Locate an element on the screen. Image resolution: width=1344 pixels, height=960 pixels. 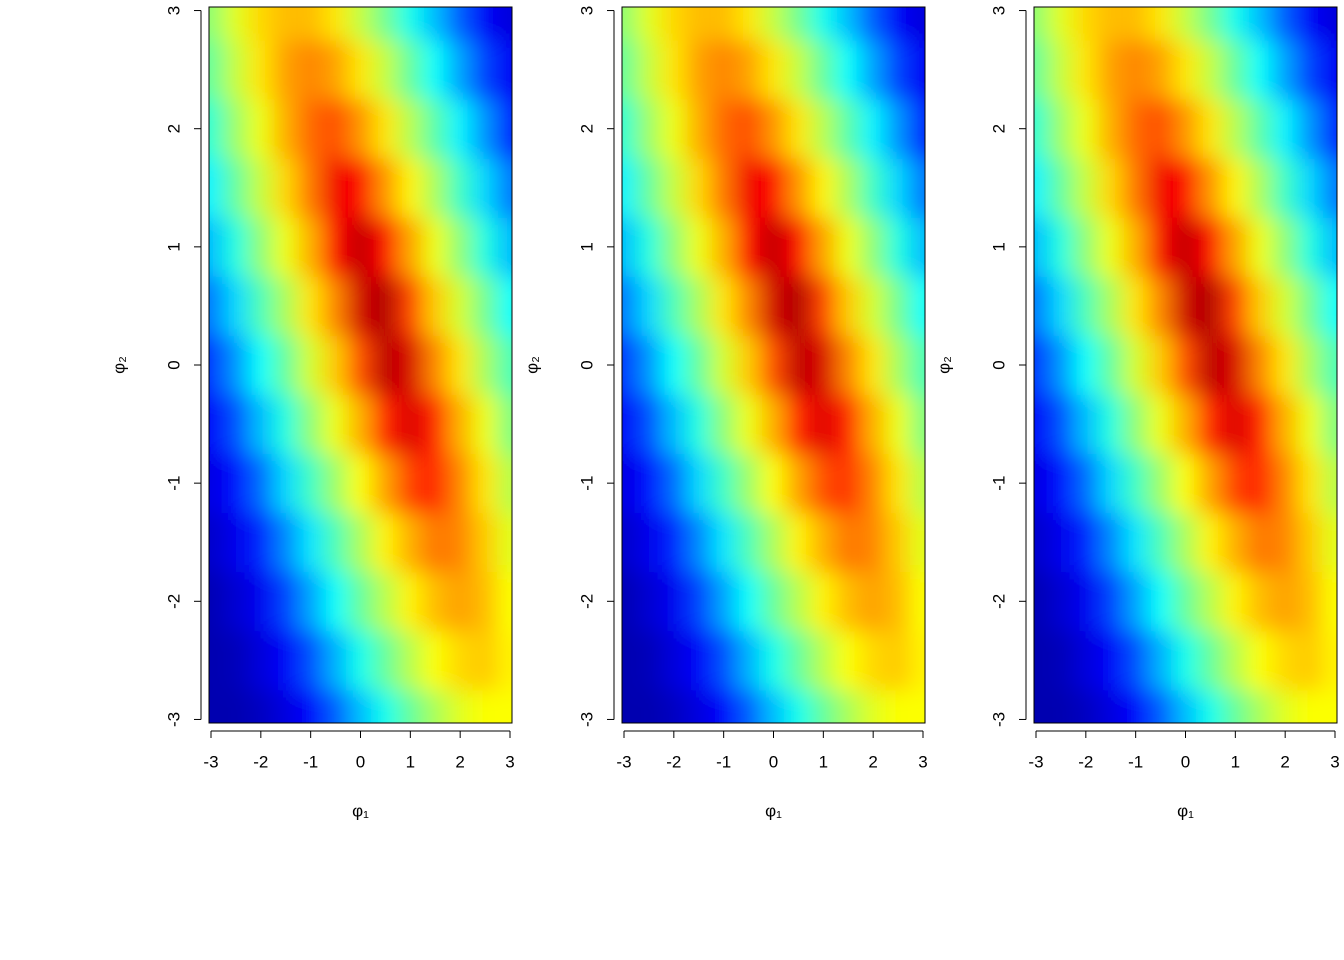
x-tick-label: -2 is located at coordinates (1085, 761).